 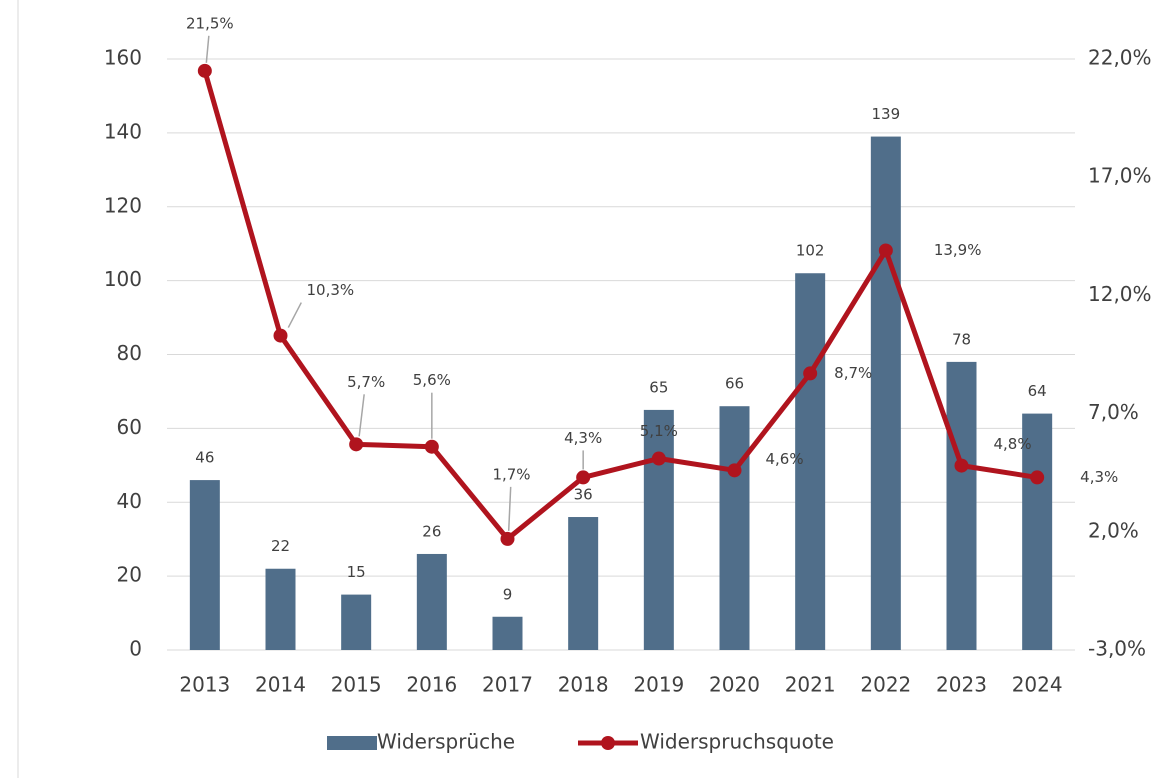 I want to click on x-tick-label: 2018, so click(x=583, y=685).